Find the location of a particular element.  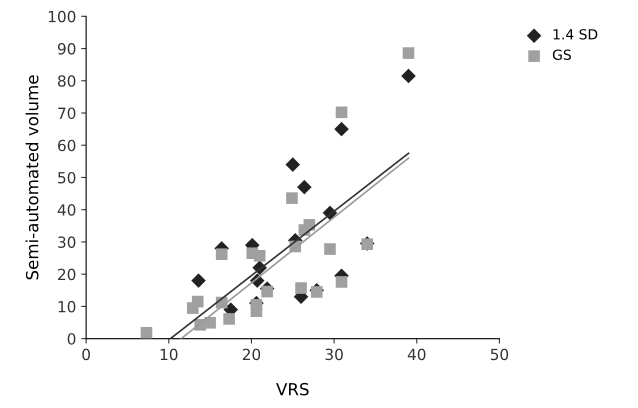

x-axis-title: VRS is located at coordinates (292, 389).